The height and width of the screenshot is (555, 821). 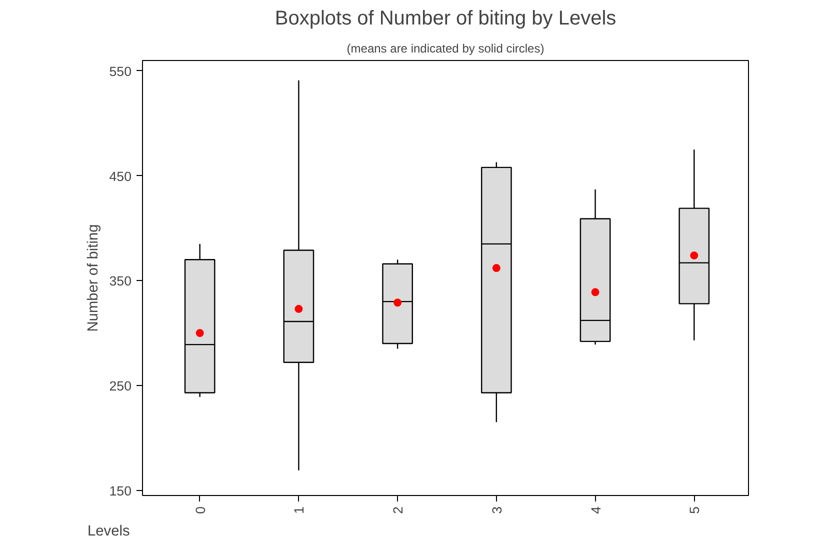 I want to click on y-tick-label: 350, so click(x=120, y=281).